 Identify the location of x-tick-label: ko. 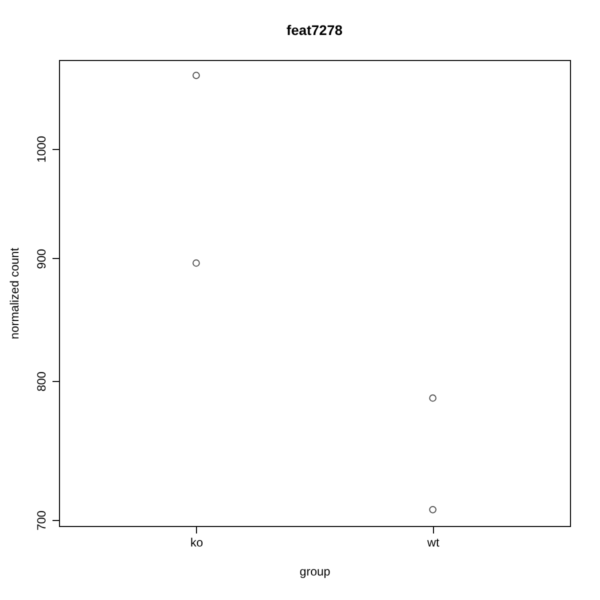
(197, 543).